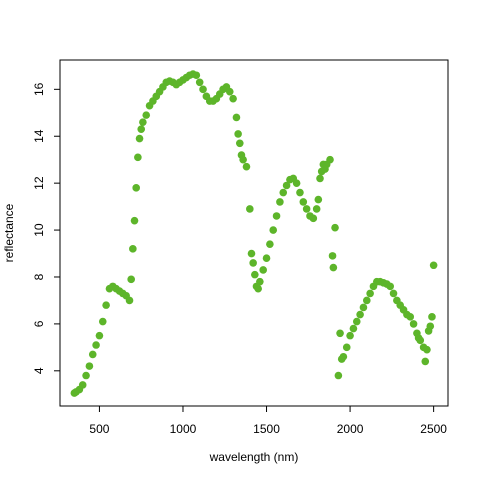  What do you see at coordinates (39, 276) in the screenshot?
I see `y-tick-label: 8` at bounding box center [39, 276].